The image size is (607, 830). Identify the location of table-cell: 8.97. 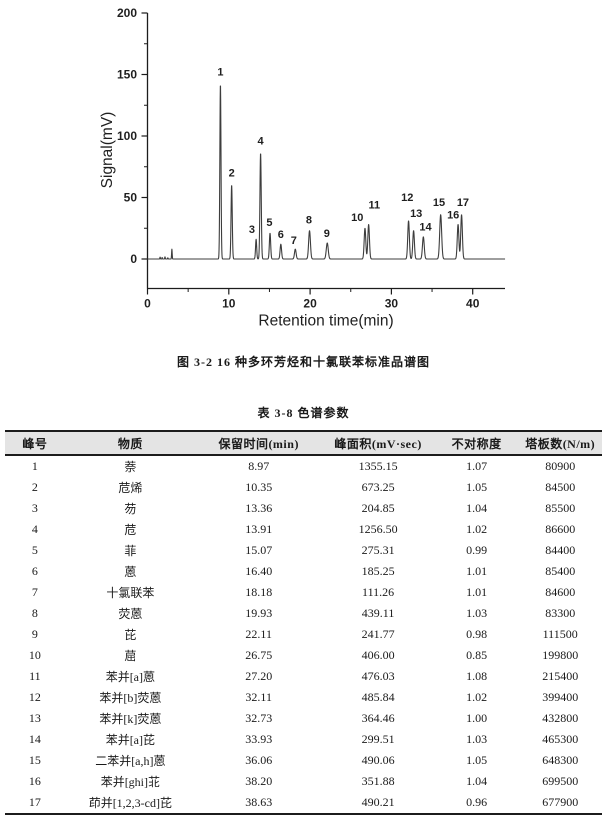
(259, 466).